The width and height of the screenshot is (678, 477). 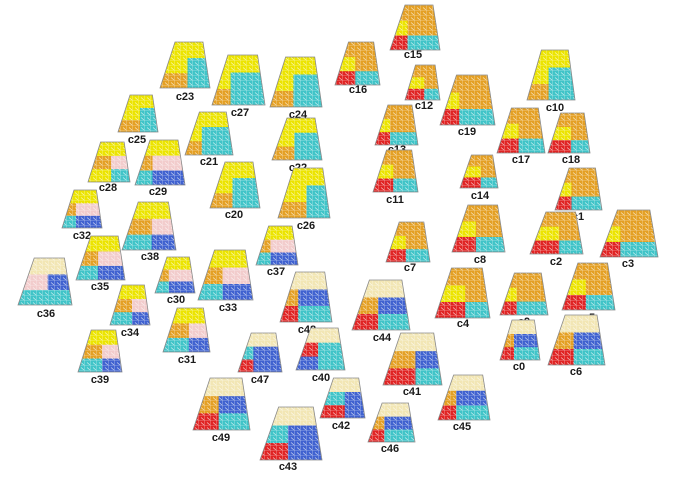 I want to click on shape-glyph: c35, so click(x=100, y=264).